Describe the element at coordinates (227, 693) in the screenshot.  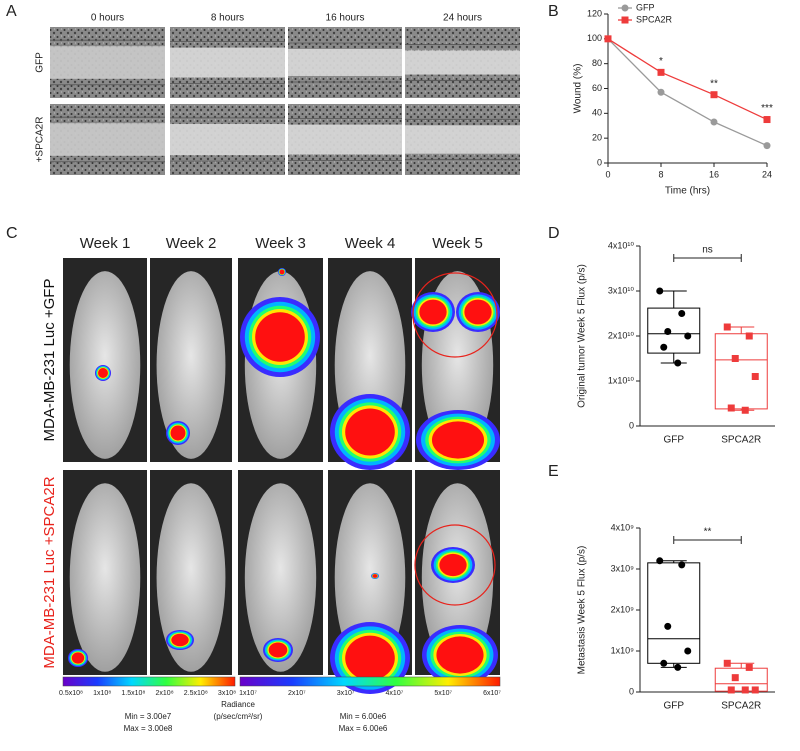
I see `colorbar-tick-label: 3x10⁸` at that location.